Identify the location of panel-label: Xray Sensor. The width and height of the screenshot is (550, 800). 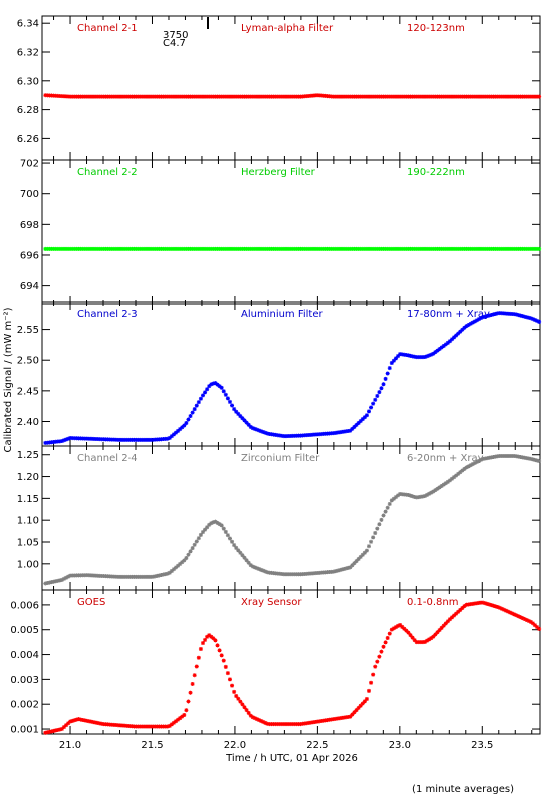
(271, 602).